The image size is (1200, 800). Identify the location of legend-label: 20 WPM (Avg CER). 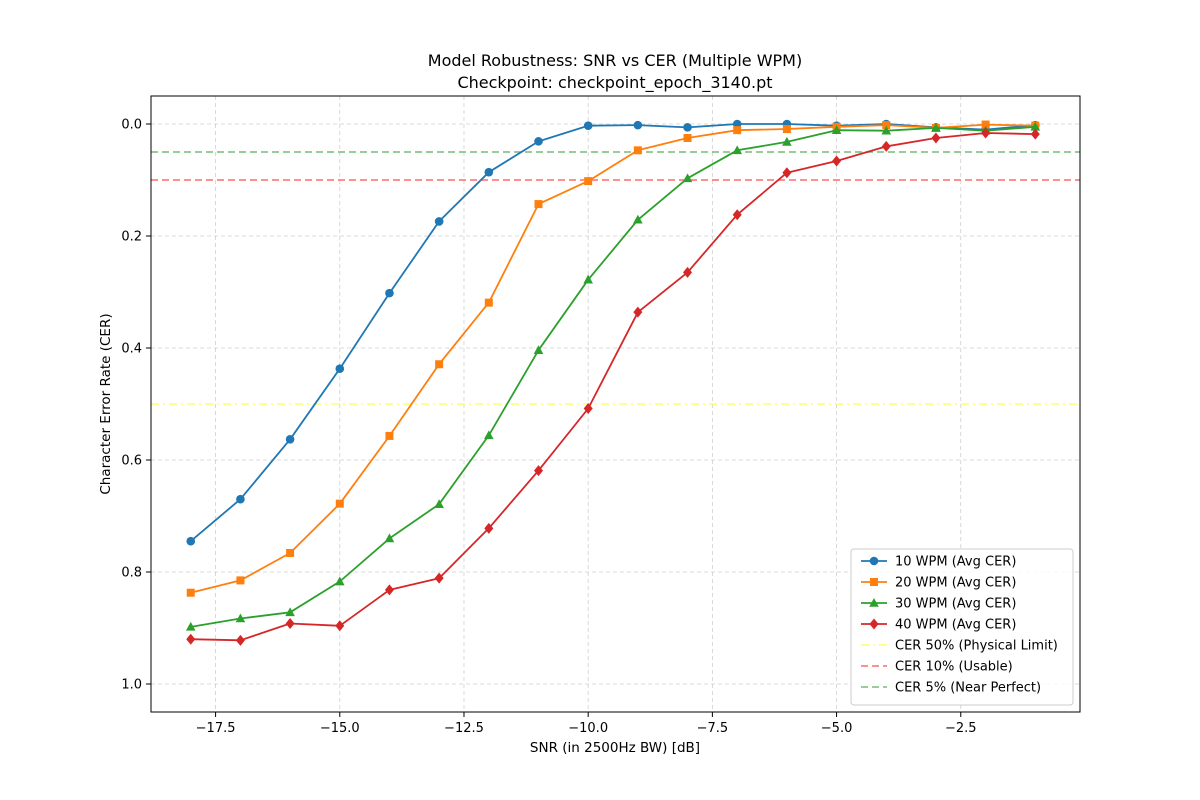
(955, 583).